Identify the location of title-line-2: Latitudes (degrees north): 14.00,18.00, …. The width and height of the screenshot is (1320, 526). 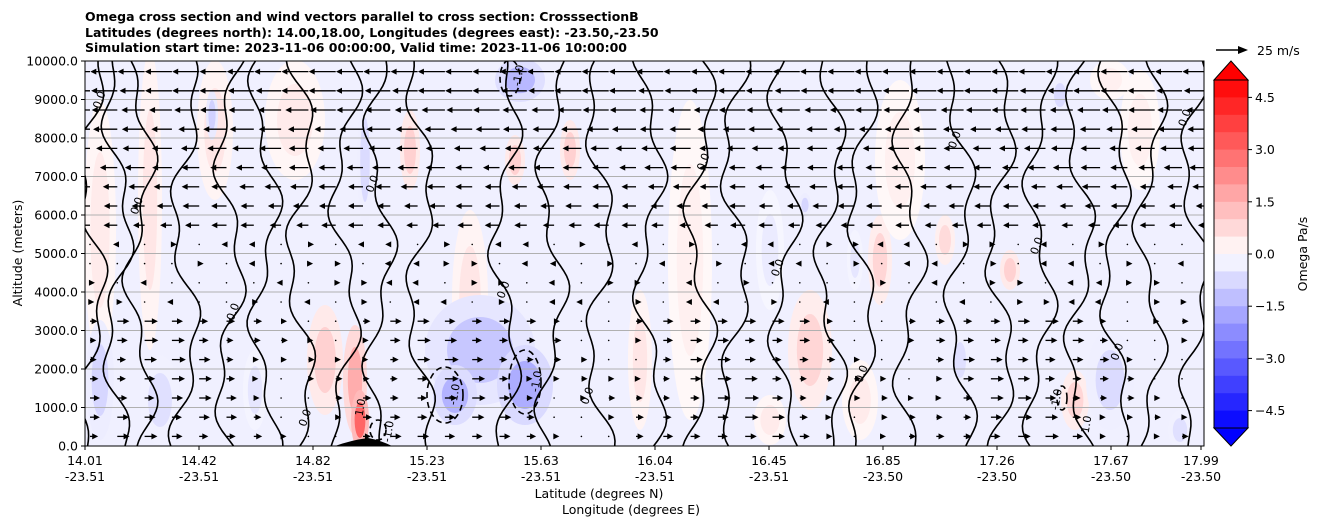
(372, 32).